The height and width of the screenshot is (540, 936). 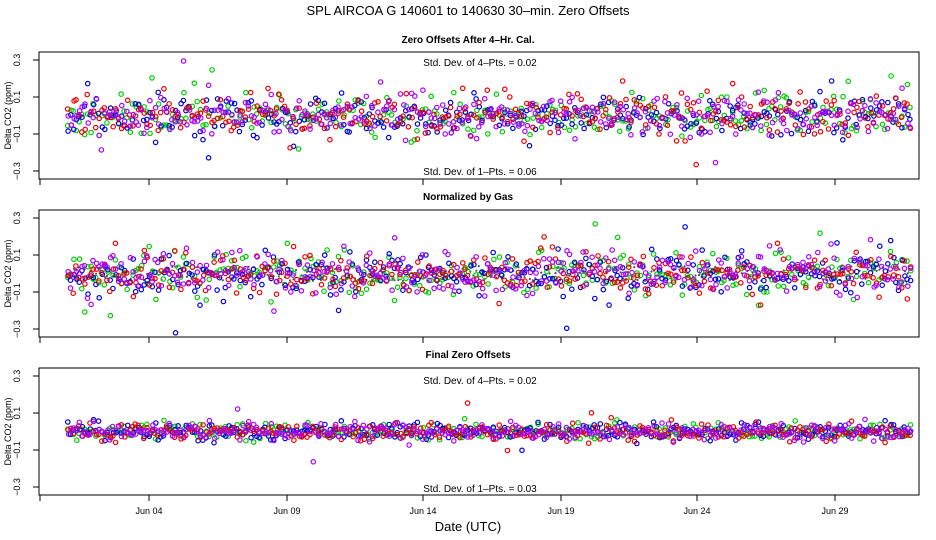 What do you see at coordinates (25, 117) in the screenshot?
I see `y-axis: 0.3 0.1 −0.1 −0.3` at bounding box center [25, 117].